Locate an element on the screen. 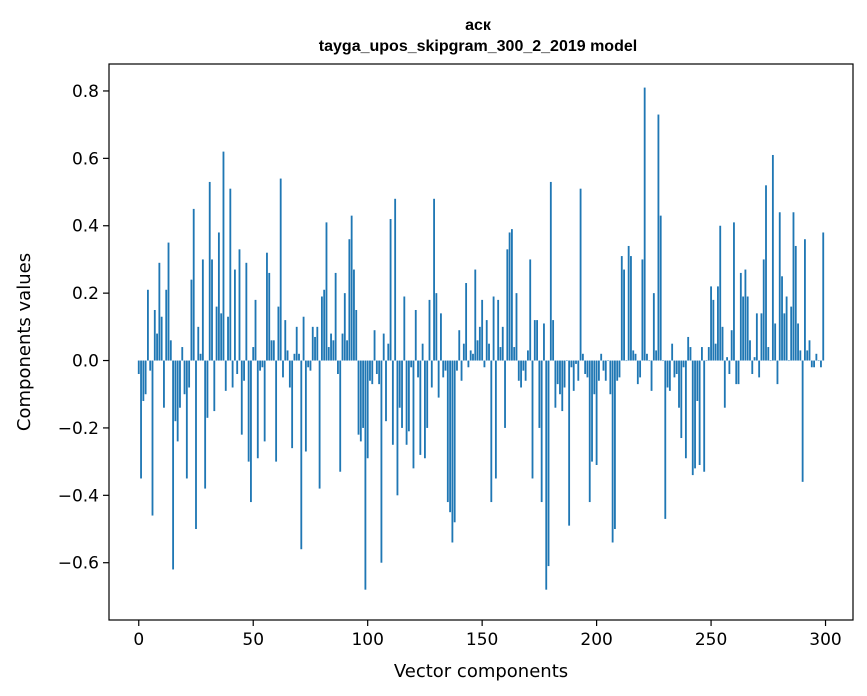 The image size is (867, 696). x-tick-label: 200 is located at coordinates (596, 640).